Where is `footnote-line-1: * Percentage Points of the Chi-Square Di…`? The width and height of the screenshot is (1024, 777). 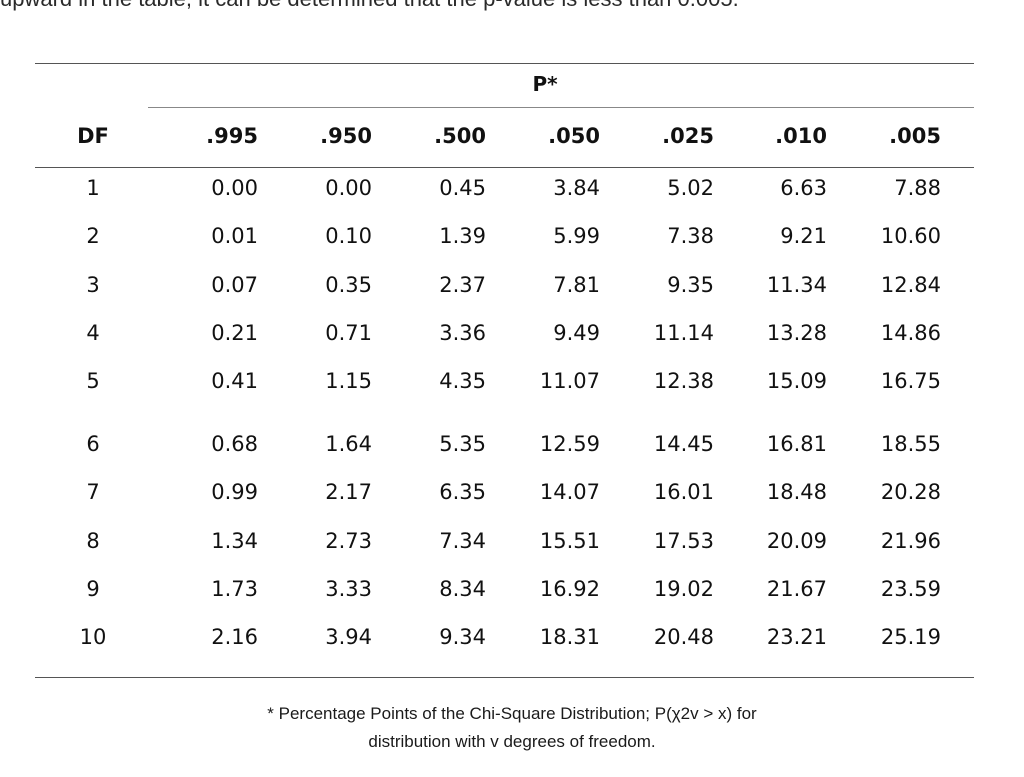
footnote-line-1: * Percentage Points of the Chi-Square Di… is located at coordinates (512, 713).